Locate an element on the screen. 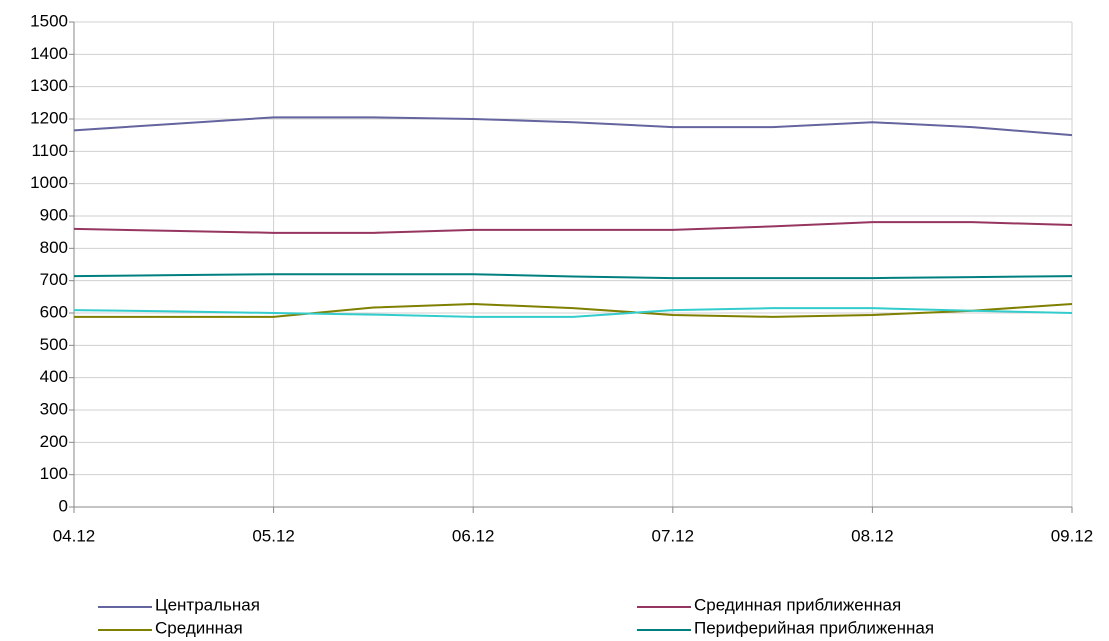 The height and width of the screenshot is (641, 1109). y-tick-label: 700 is located at coordinates (54, 279).